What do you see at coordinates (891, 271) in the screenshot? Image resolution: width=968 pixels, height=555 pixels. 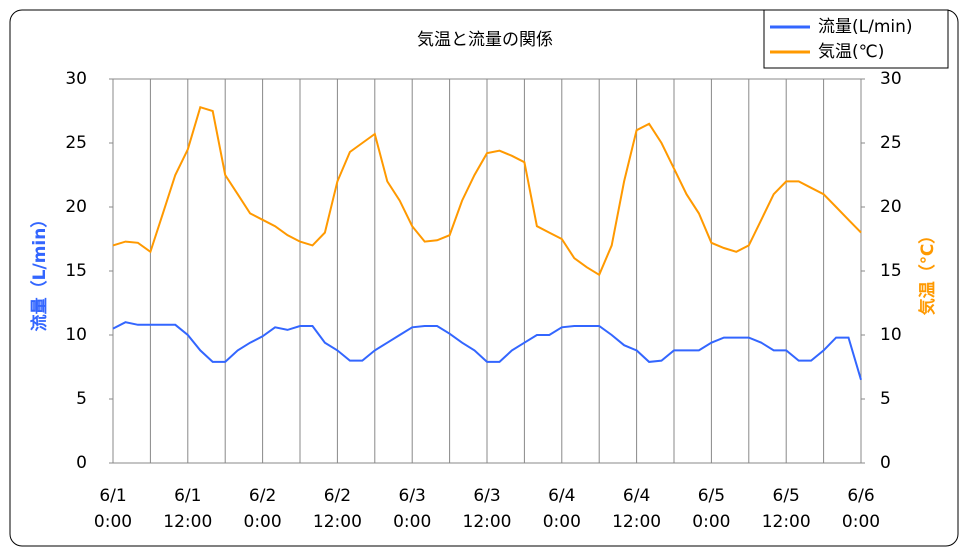 I see `y2-tick-label: 15` at bounding box center [891, 271].